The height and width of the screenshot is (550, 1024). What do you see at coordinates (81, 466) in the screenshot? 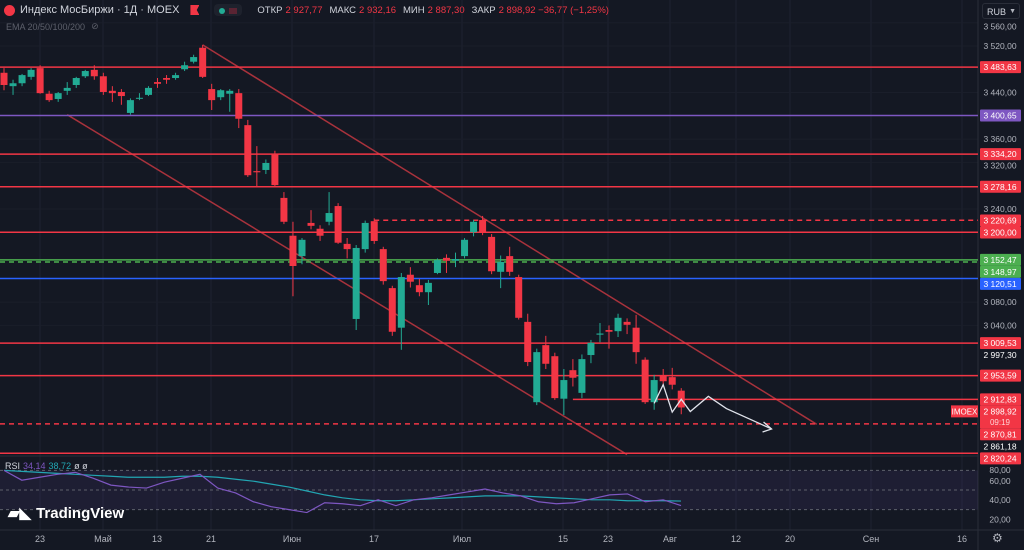
I see `rsi-extra: ø ø` at bounding box center [81, 466].